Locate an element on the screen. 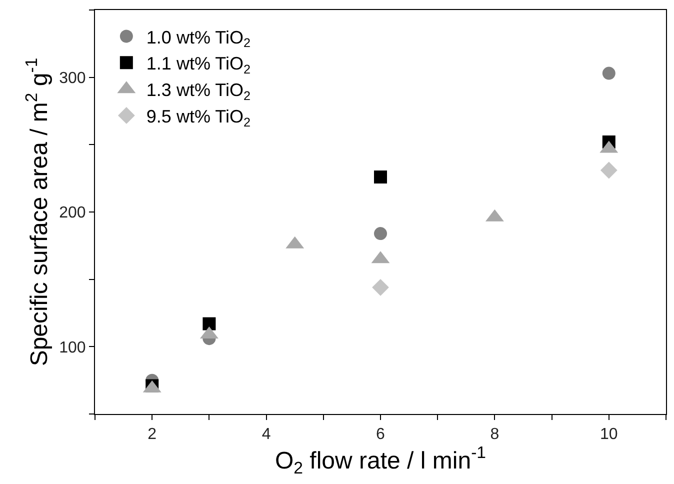  y-tick-label: 100 is located at coordinates (72, 347).